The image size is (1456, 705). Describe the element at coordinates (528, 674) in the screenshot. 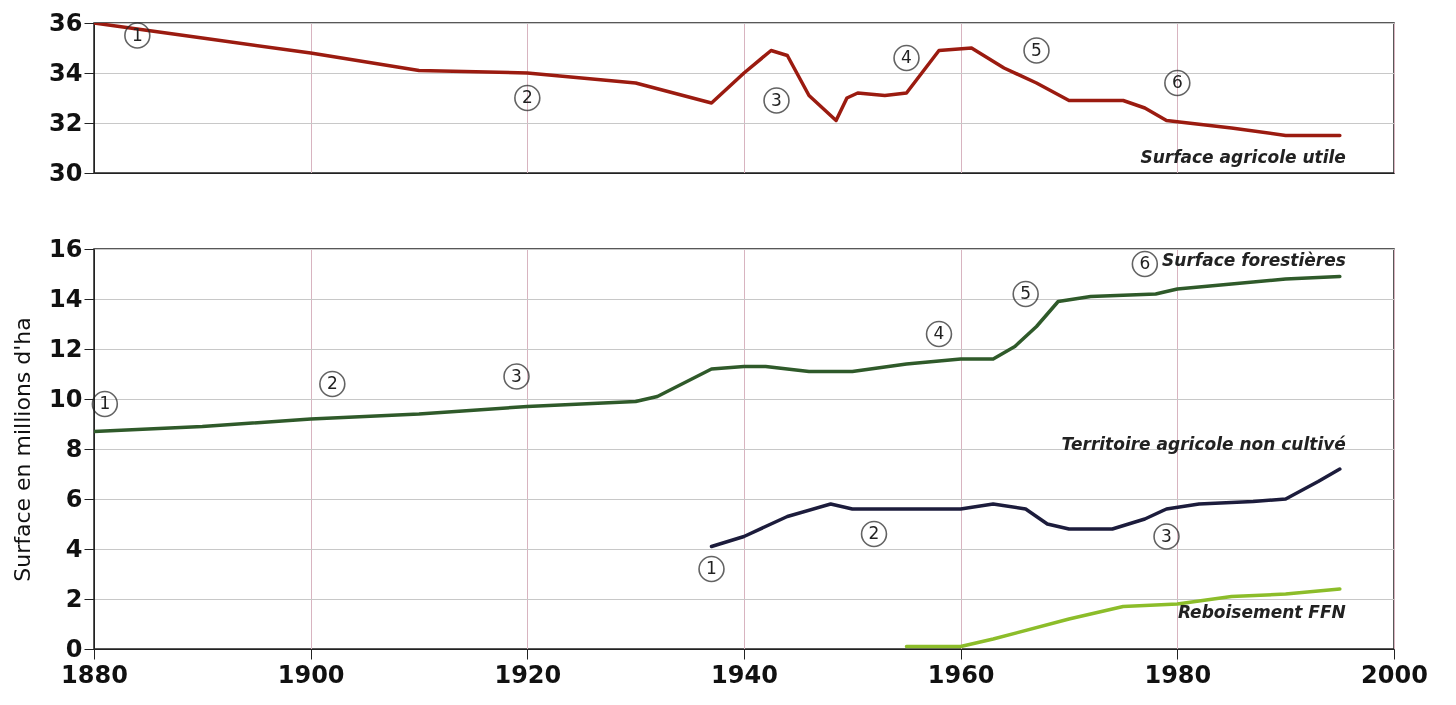

I see `x-tick-label: 1920` at that location.